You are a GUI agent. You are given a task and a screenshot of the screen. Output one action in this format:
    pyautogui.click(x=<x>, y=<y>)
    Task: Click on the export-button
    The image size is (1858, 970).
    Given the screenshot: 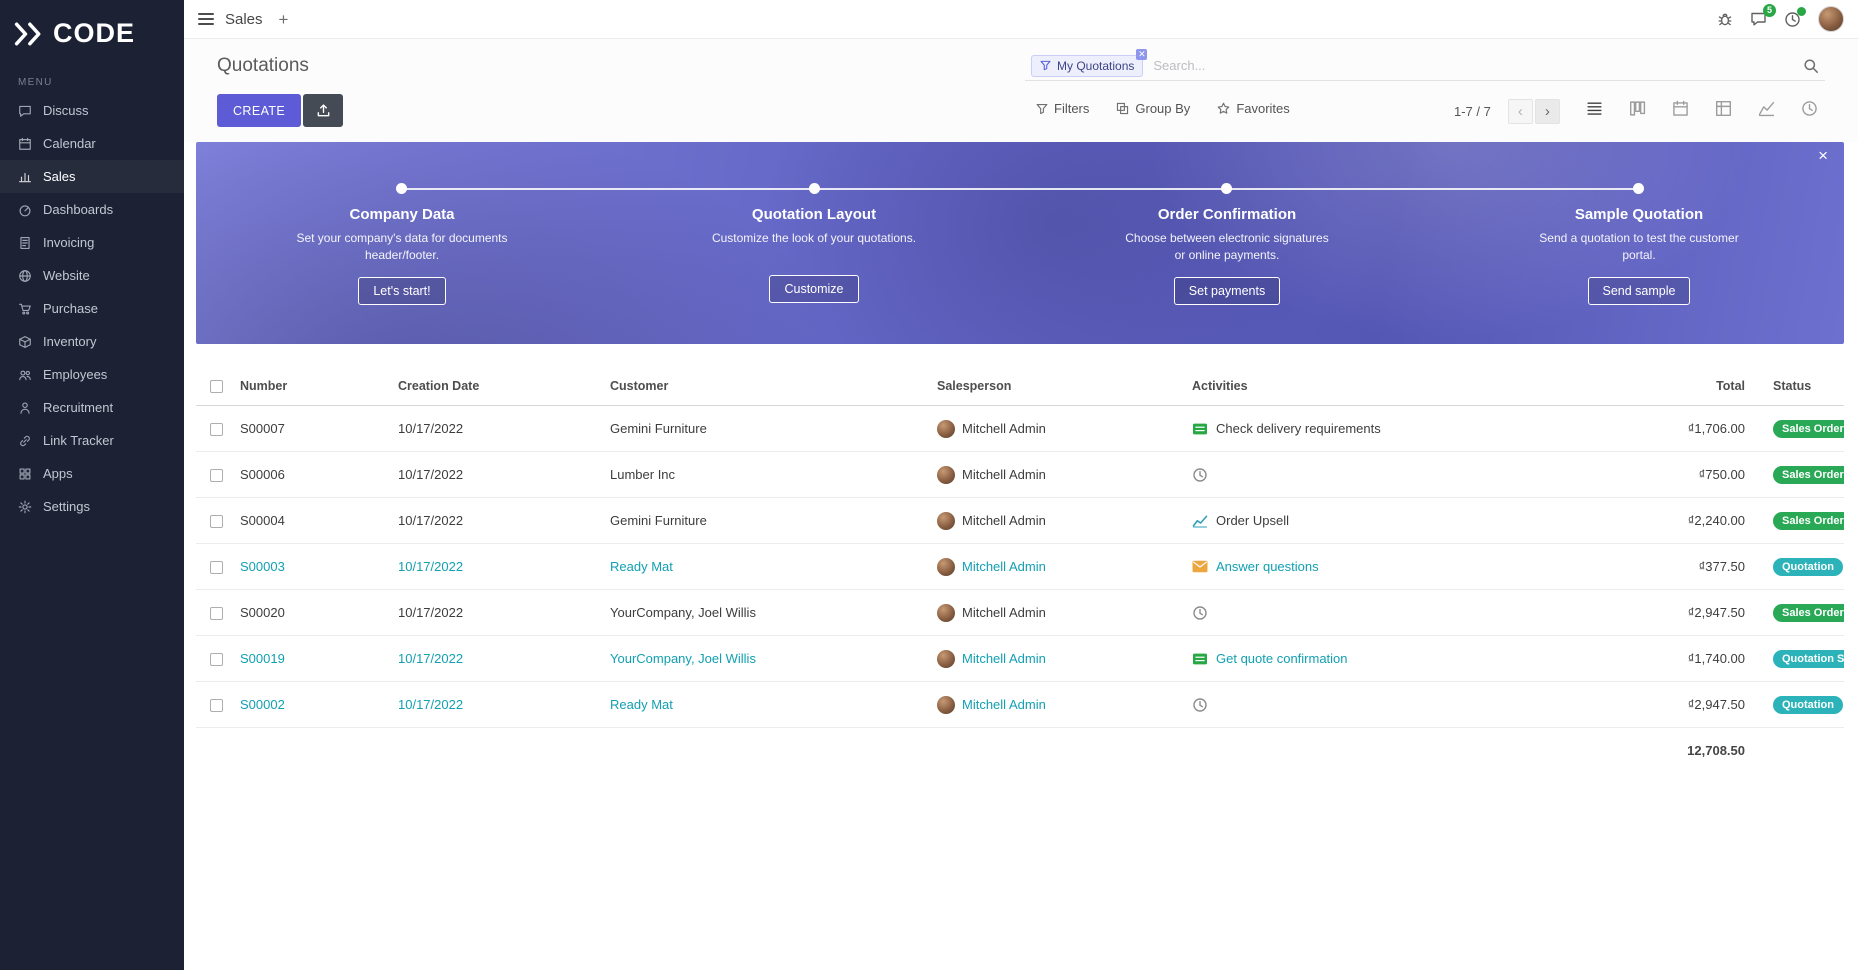 What is the action you would take?
    pyautogui.click(x=323, y=110)
    